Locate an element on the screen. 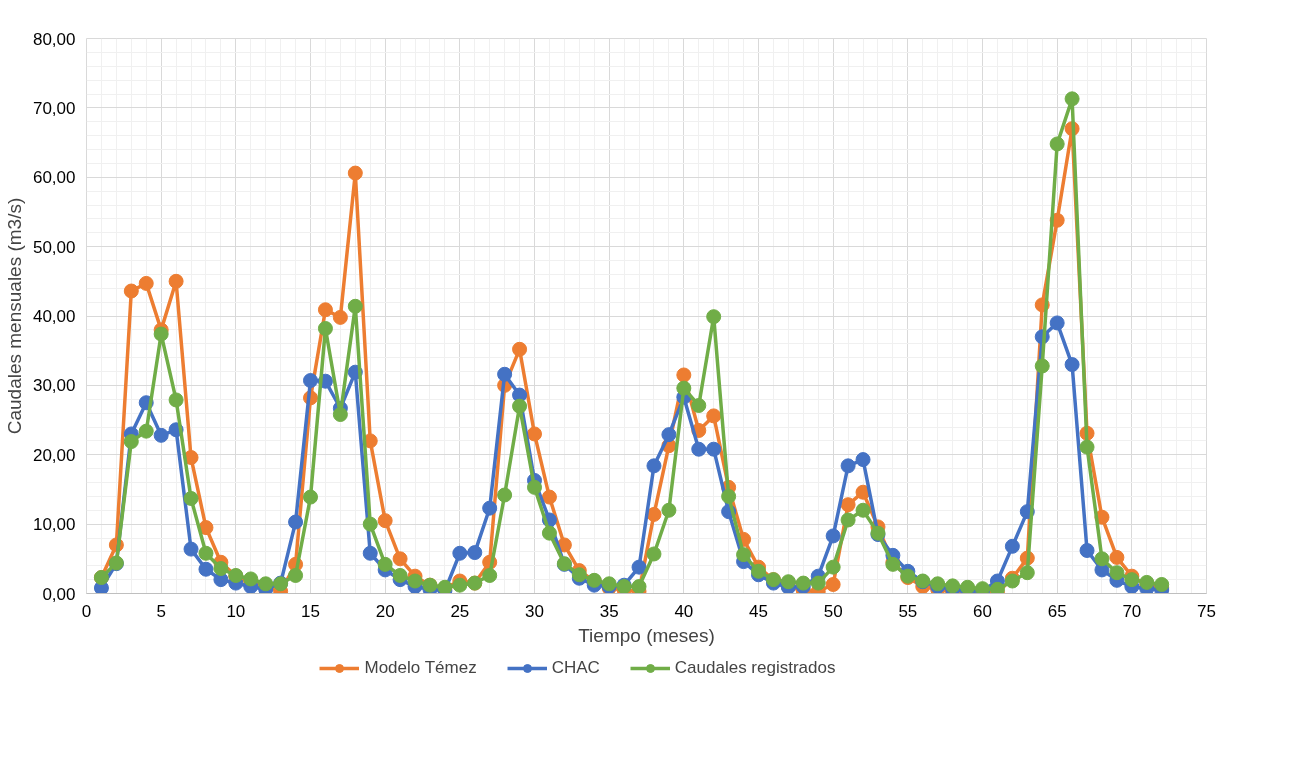 This screenshot has width=1316, height=770. y-tick-label: 0,00 is located at coordinates (59, 594).